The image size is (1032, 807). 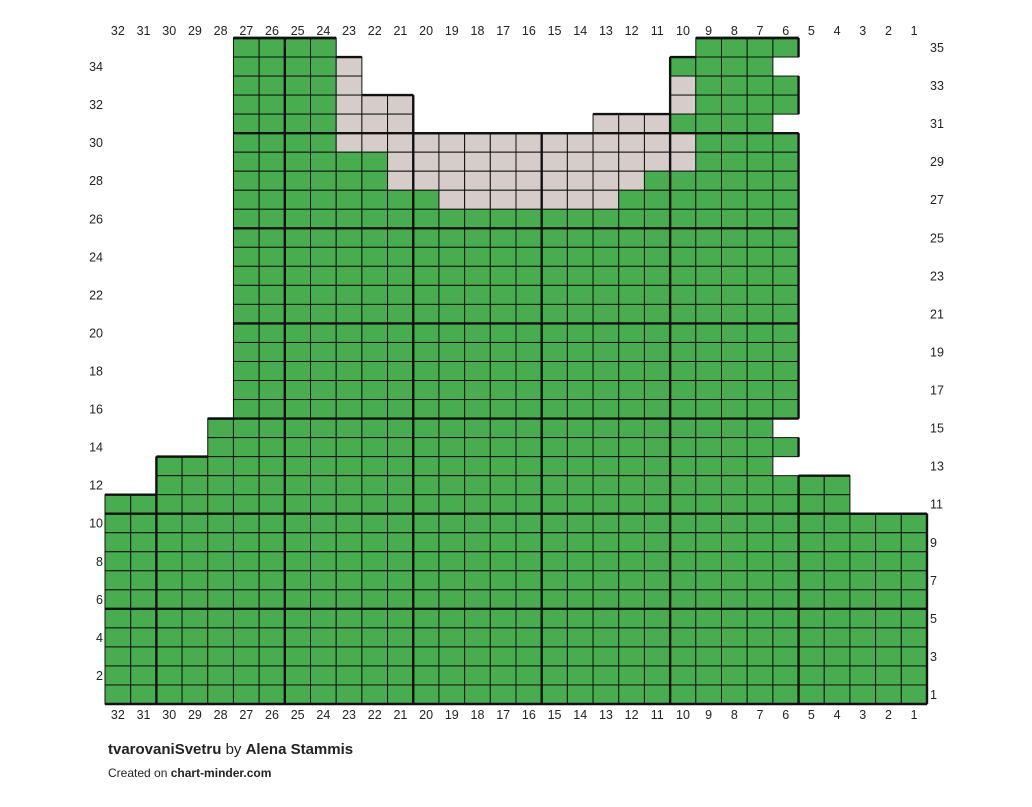 What do you see at coordinates (99, 562) in the screenshot?
I see `row-number: 8` at bounding box center [99, 562].